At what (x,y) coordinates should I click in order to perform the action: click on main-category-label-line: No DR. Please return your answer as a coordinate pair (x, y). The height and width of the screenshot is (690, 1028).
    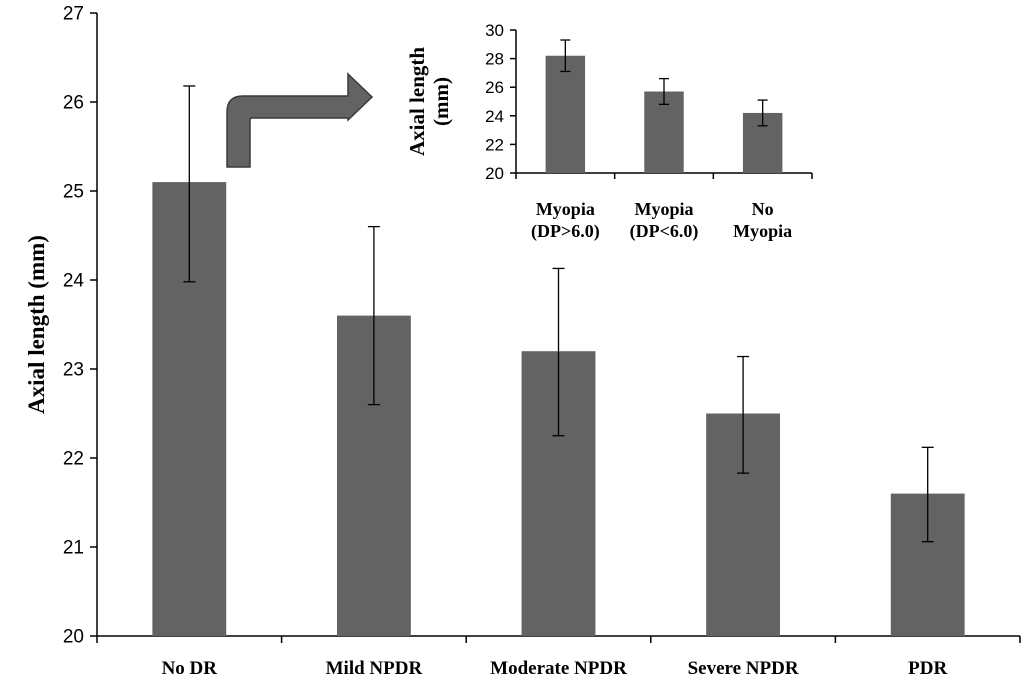
    Looking at the image, I should click on (190, 668).